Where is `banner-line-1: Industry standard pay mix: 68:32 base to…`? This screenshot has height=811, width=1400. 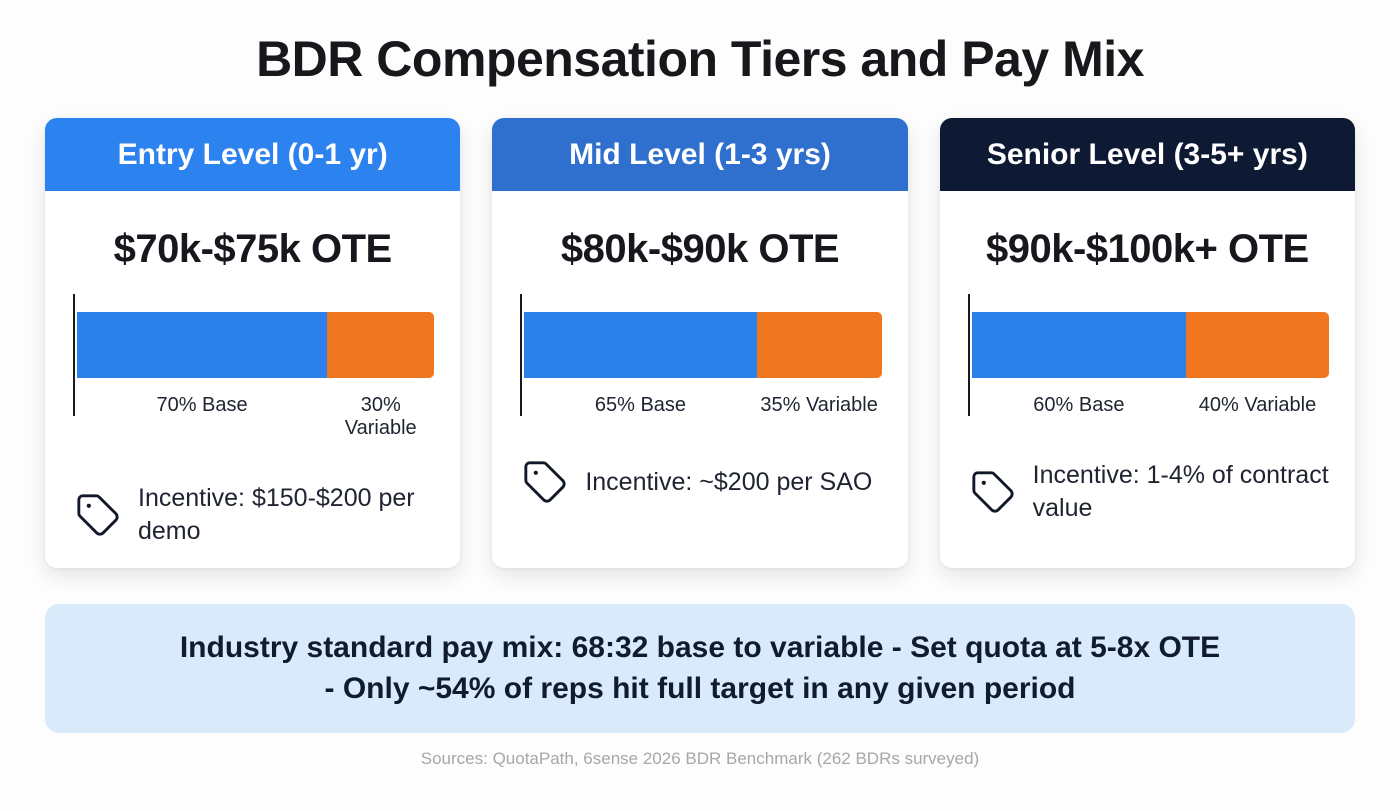
banner-line-1: Industry standard pay mix: 68:32 base to… is located at coordinates (700, 647).